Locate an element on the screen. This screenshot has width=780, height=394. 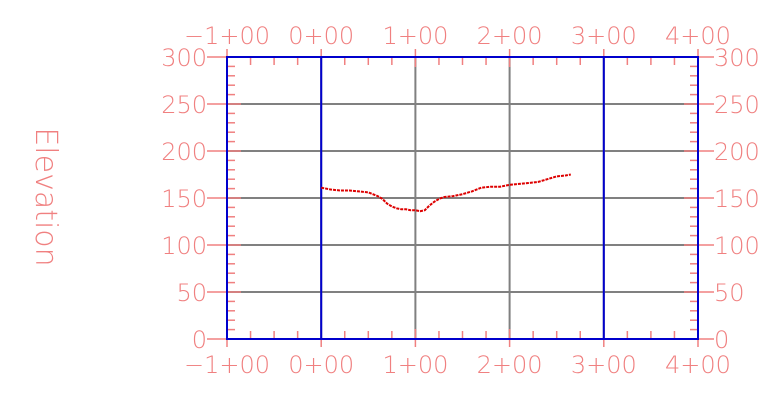
x-tick-label-bottom: 3+00 is located at coordinates (604, 365).